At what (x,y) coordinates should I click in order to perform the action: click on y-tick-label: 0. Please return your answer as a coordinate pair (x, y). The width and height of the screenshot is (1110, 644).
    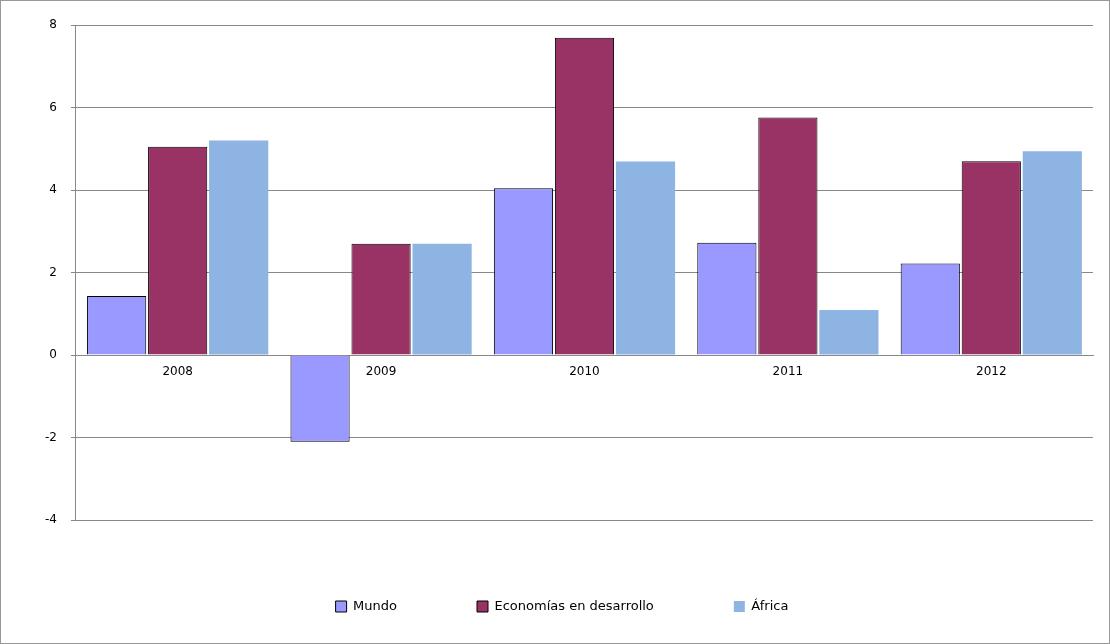
    Looking at the image, I should click on (53, 354).